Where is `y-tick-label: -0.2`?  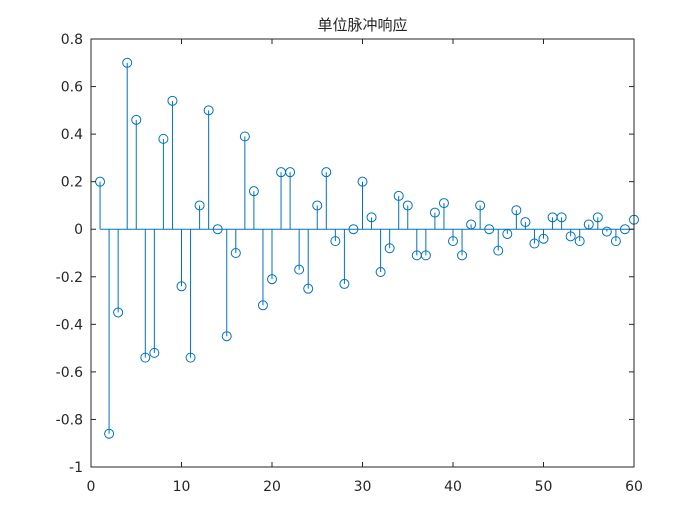 y-tick-label: -0.2 is located at coordinates (69, 278).